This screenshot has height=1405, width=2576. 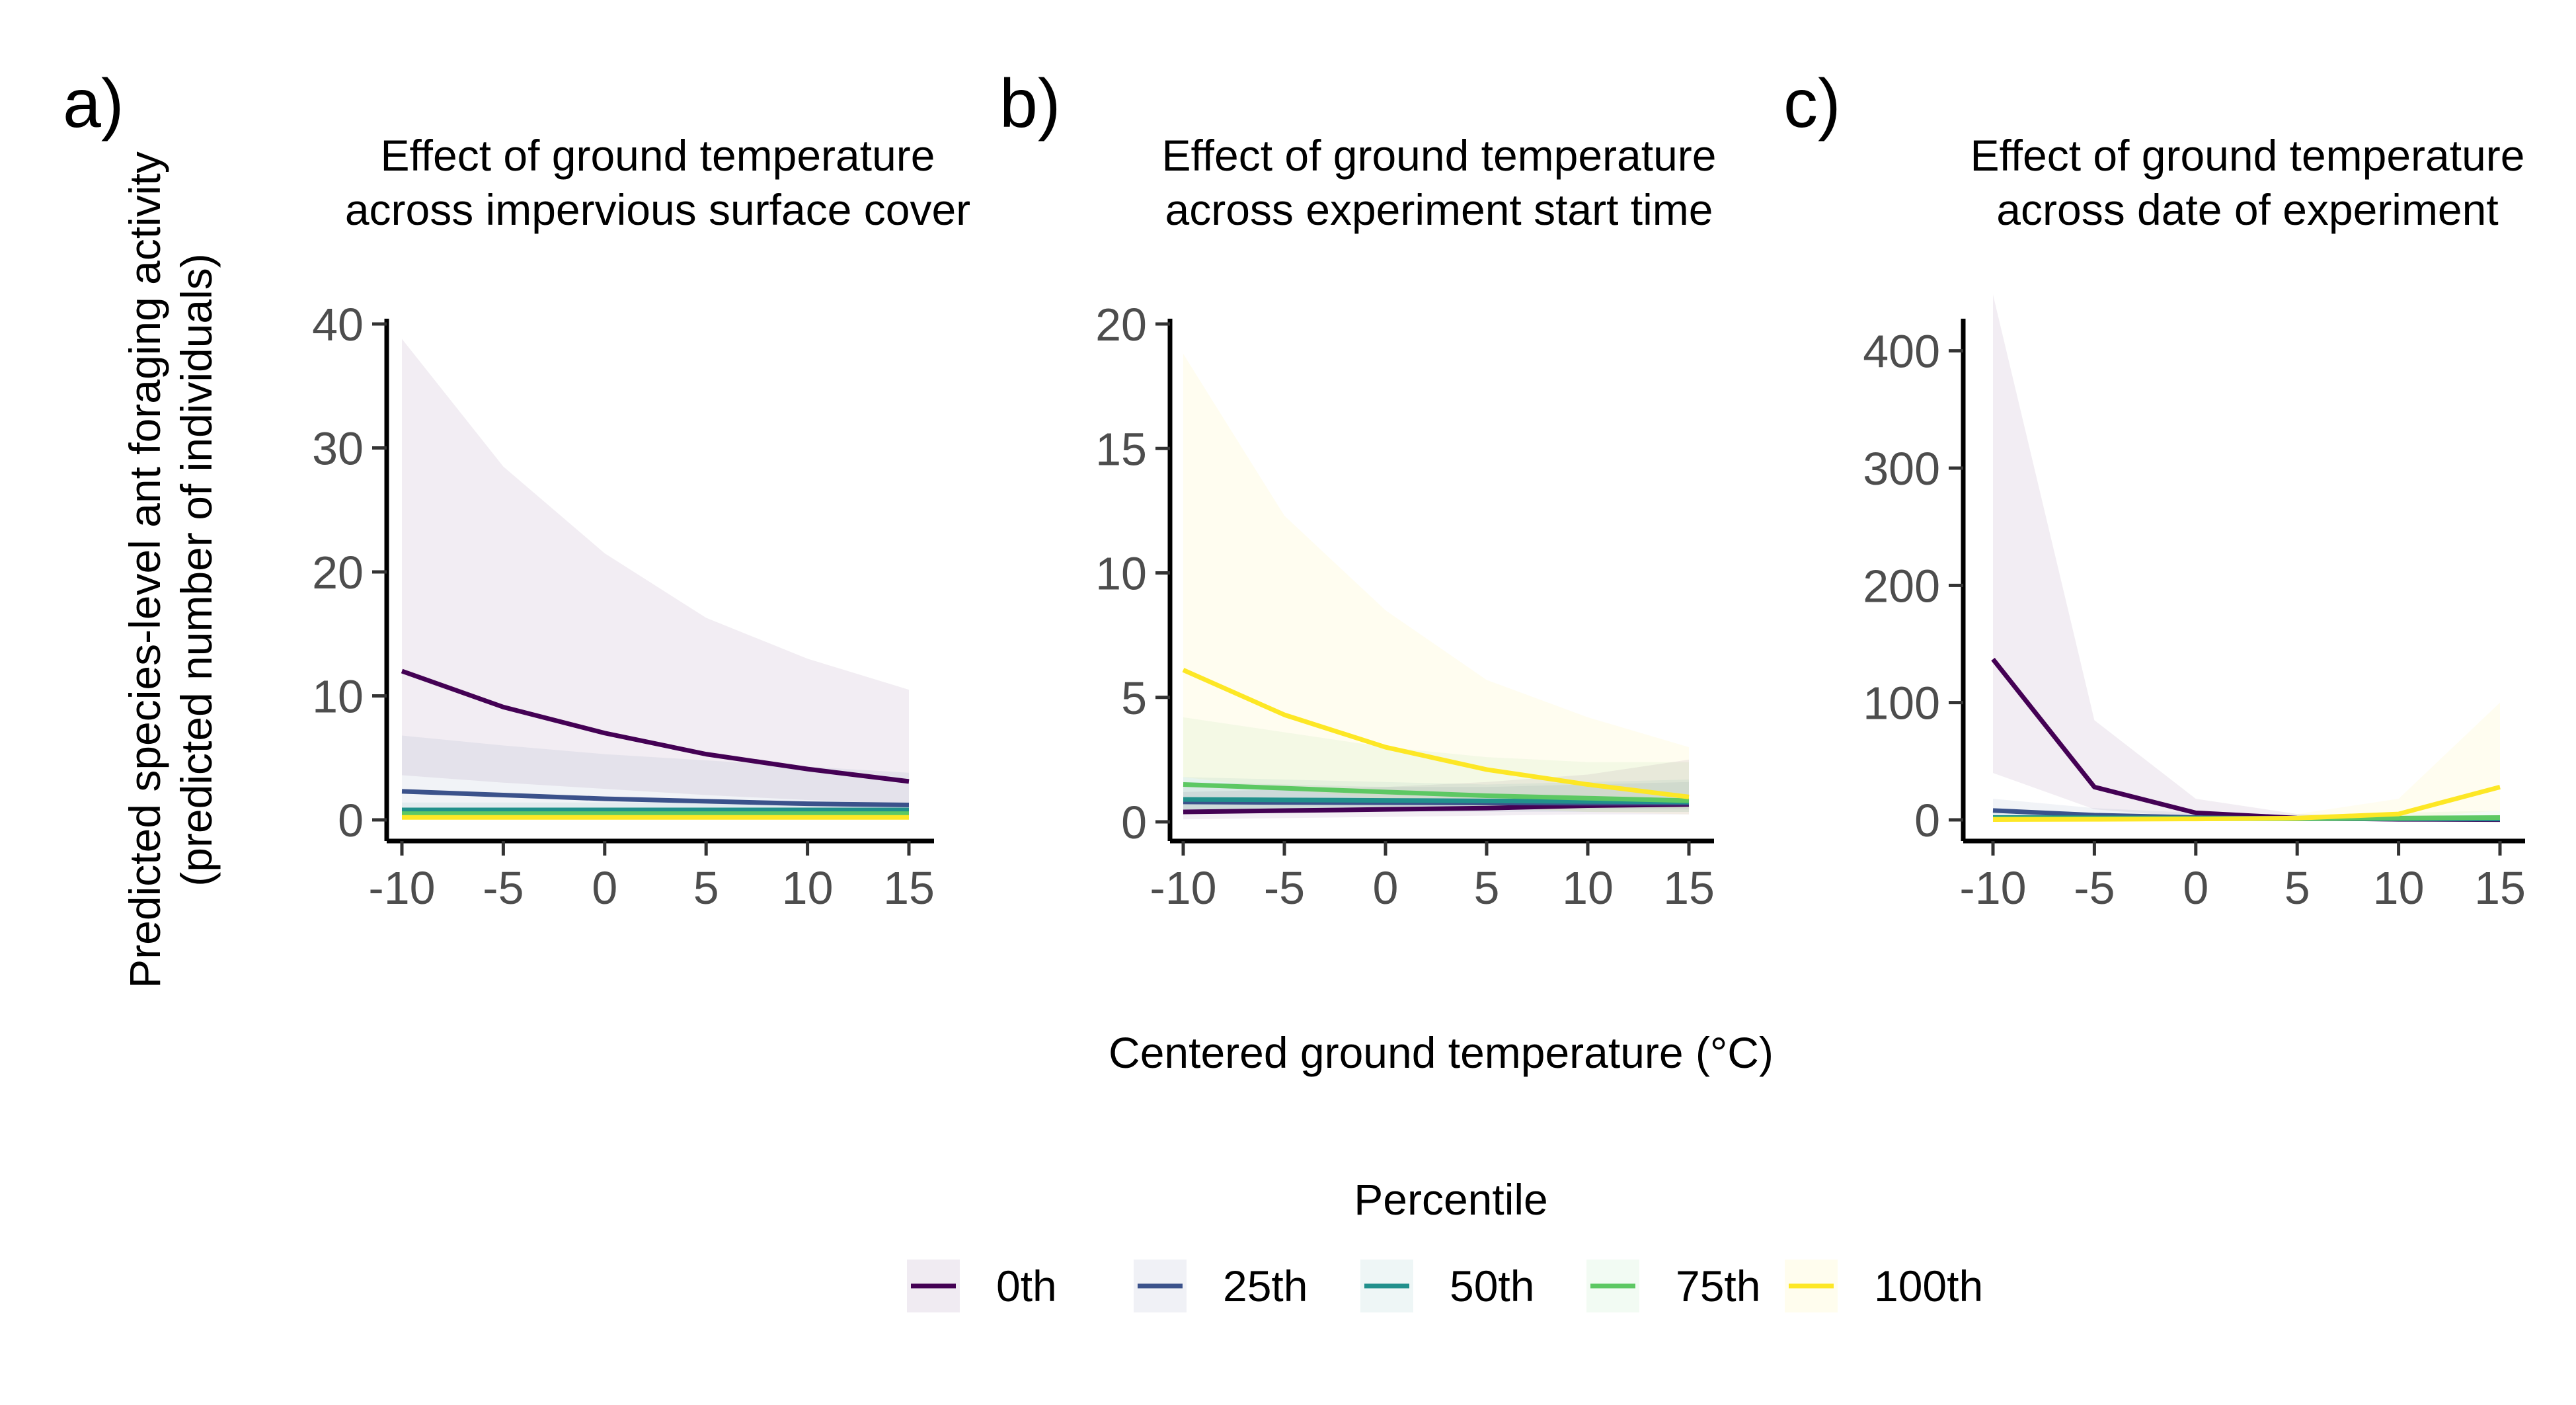 I want to click on y-tick-label: 5, so click(x=1134, y=698).